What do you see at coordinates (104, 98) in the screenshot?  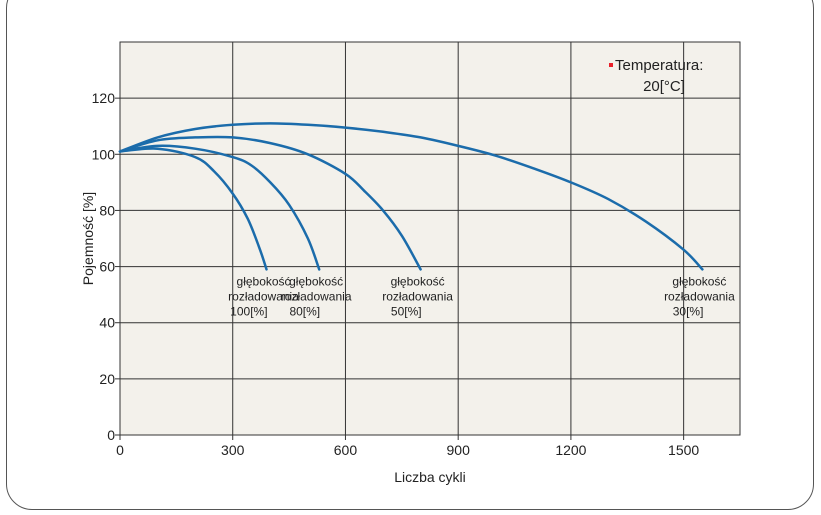 I see `y-tick-label: 120` at bounding box center [104, 98].